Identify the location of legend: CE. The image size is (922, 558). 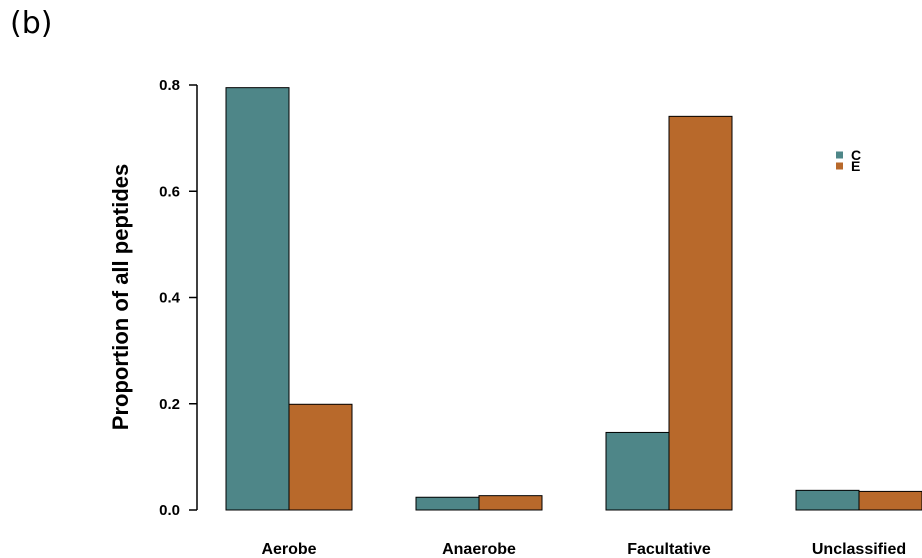
(848, 160).